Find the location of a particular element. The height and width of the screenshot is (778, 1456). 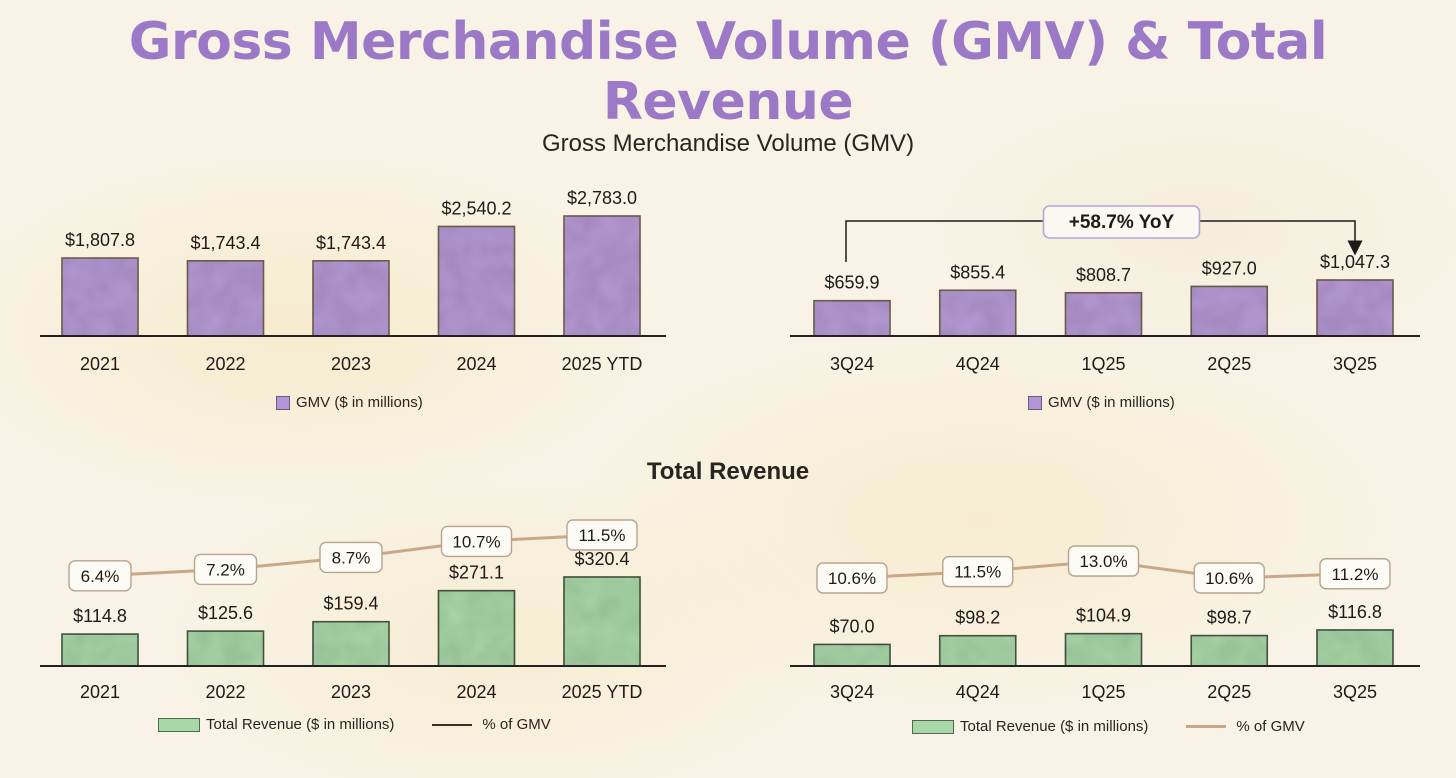

gmv_quarterly-category-label: 1Q25 is located at coordinates (1103, 364).